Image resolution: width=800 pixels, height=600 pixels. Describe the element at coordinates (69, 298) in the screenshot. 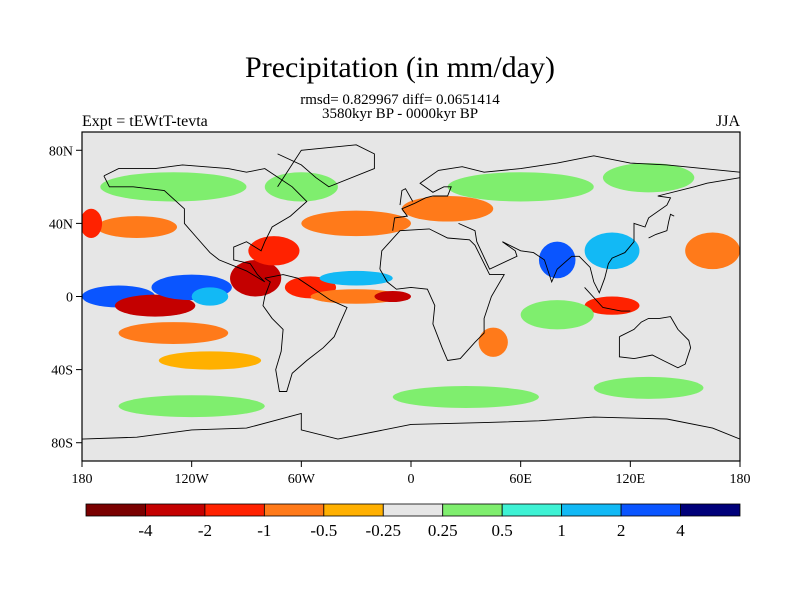

I see `lat-tick-label: 0` at that location.